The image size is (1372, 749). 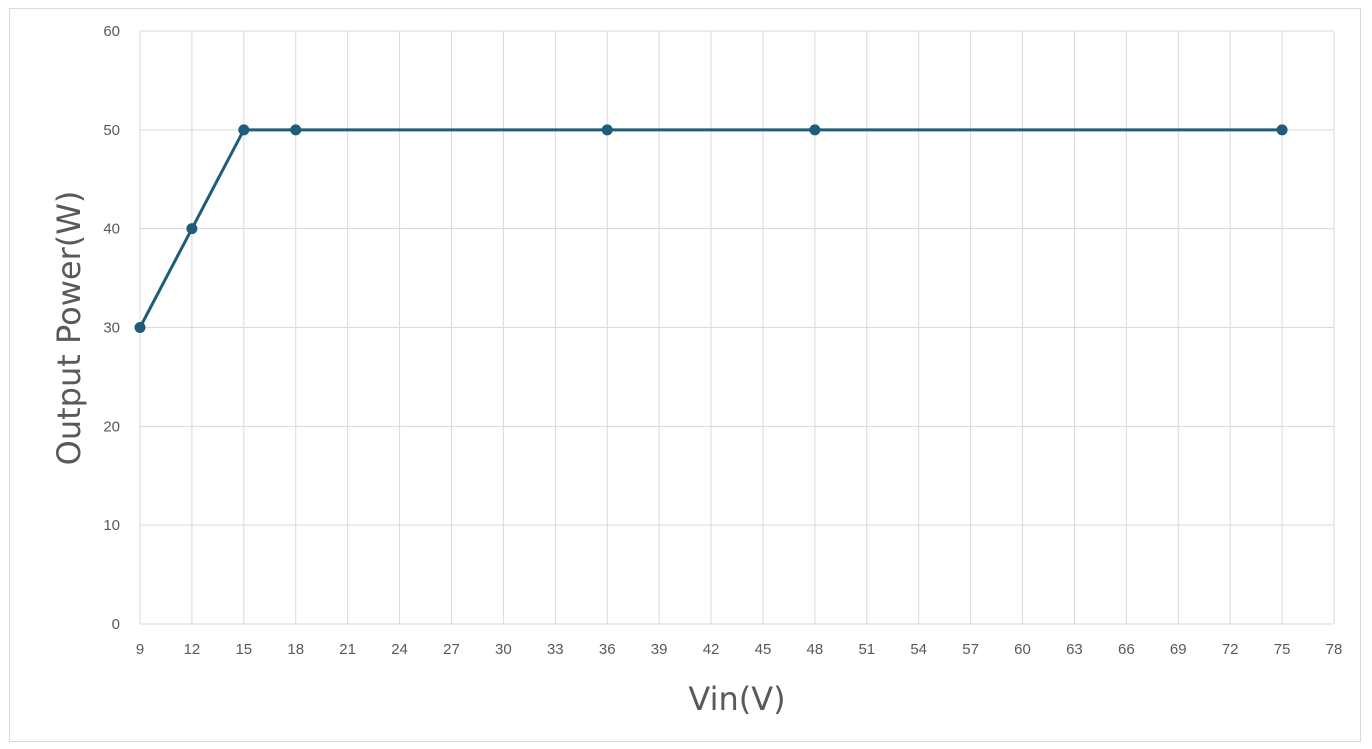 I want to click on x-tick-label: 9, so click(x=140, y=649).